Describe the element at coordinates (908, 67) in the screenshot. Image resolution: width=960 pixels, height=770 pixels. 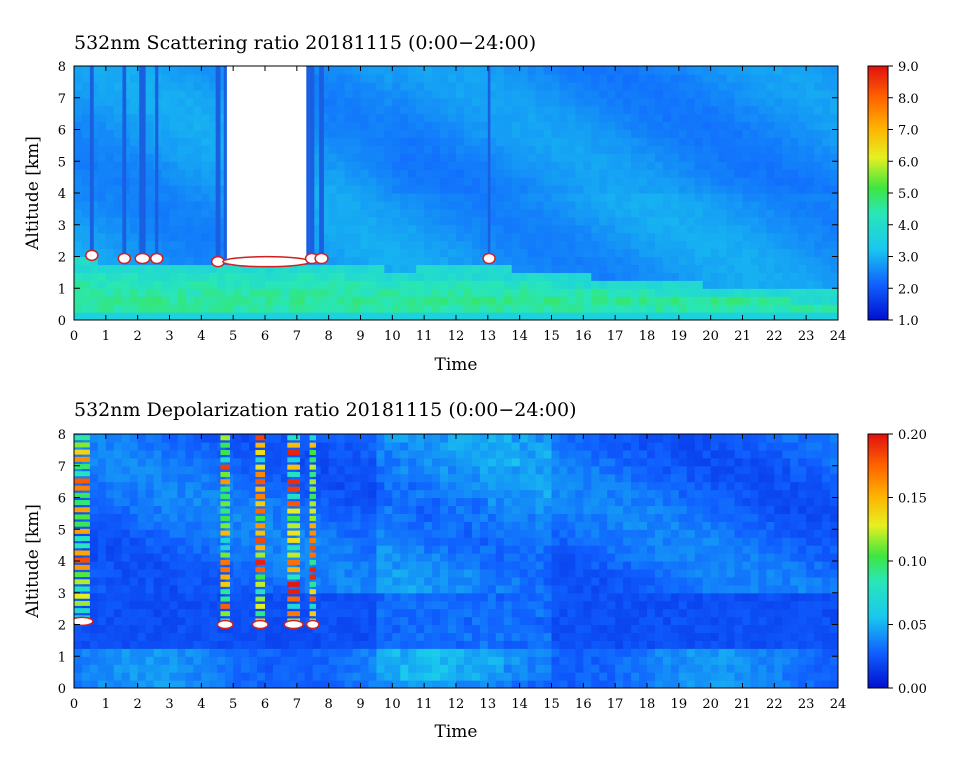
I see `colorbar-tick-label: 9.0` at that location.